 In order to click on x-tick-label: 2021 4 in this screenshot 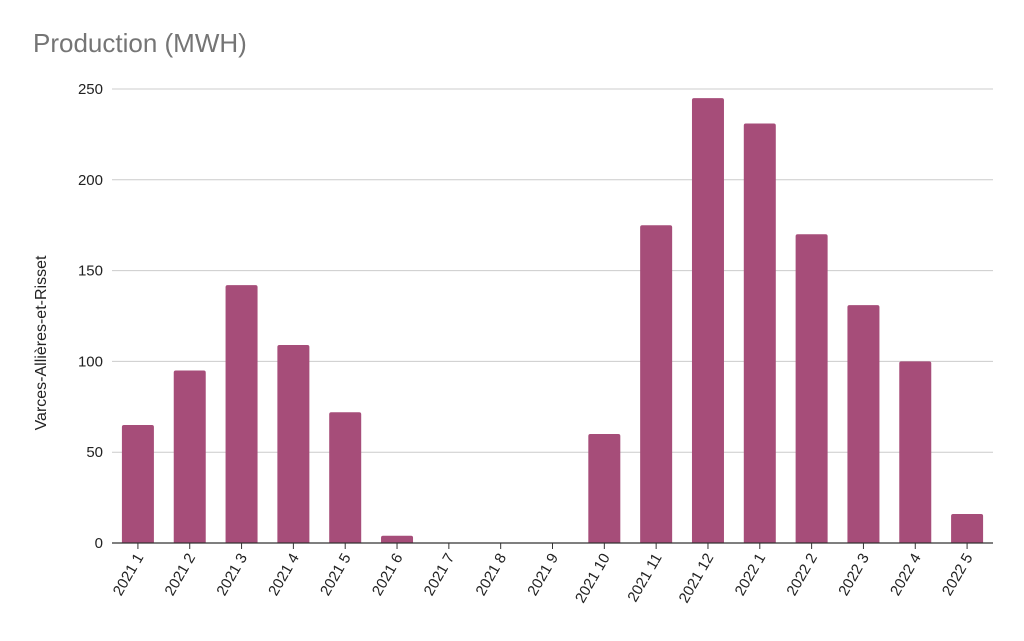, I will do `click(284, 575)`.